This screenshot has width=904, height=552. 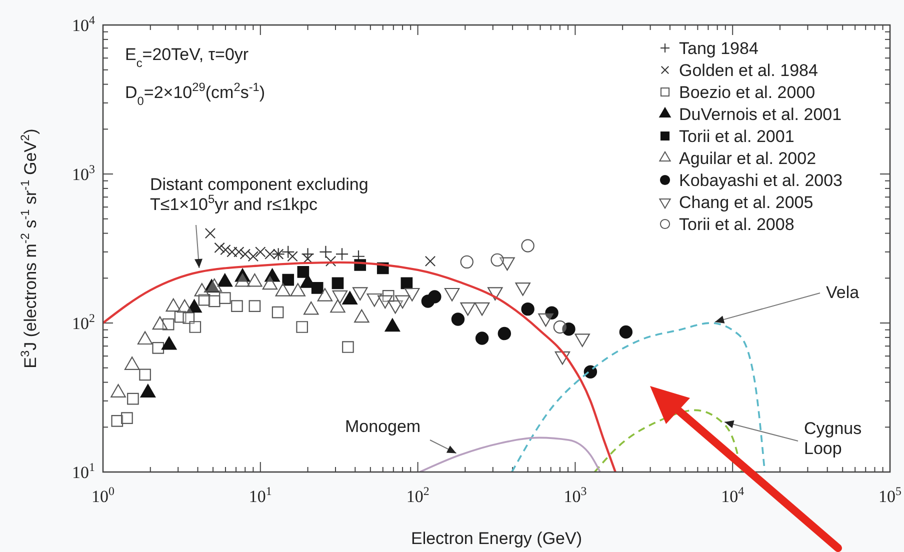 I want to click on y-tick-label: 10$^{4}$, so click(x=84, y=24).